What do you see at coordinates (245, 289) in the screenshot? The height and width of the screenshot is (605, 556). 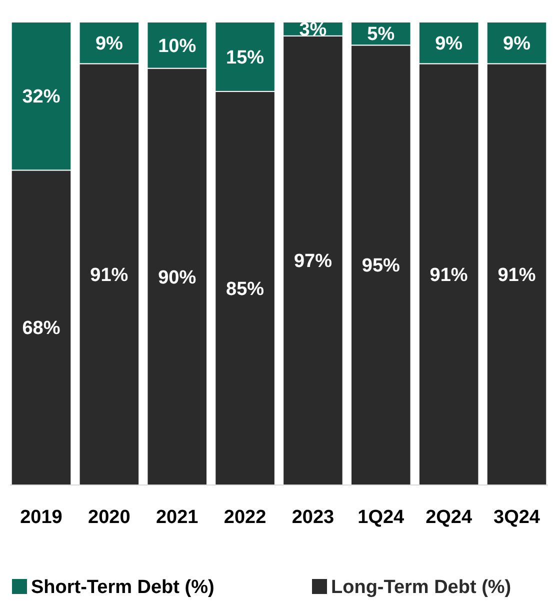 I see `data-label: 85%` at bounding box center [245, 289].